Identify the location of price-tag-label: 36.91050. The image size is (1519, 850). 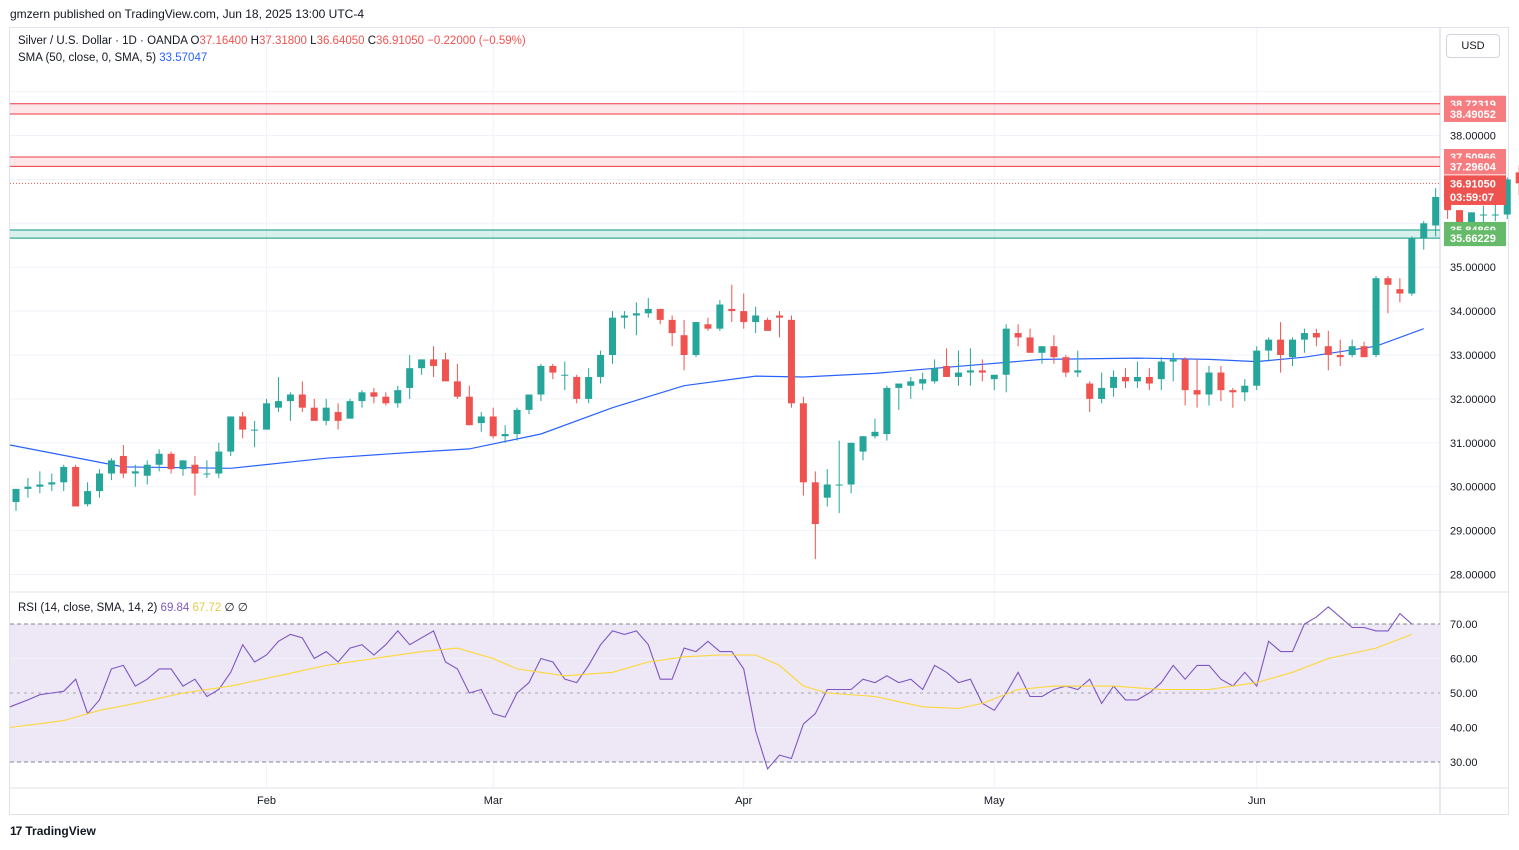
(1473, 184).